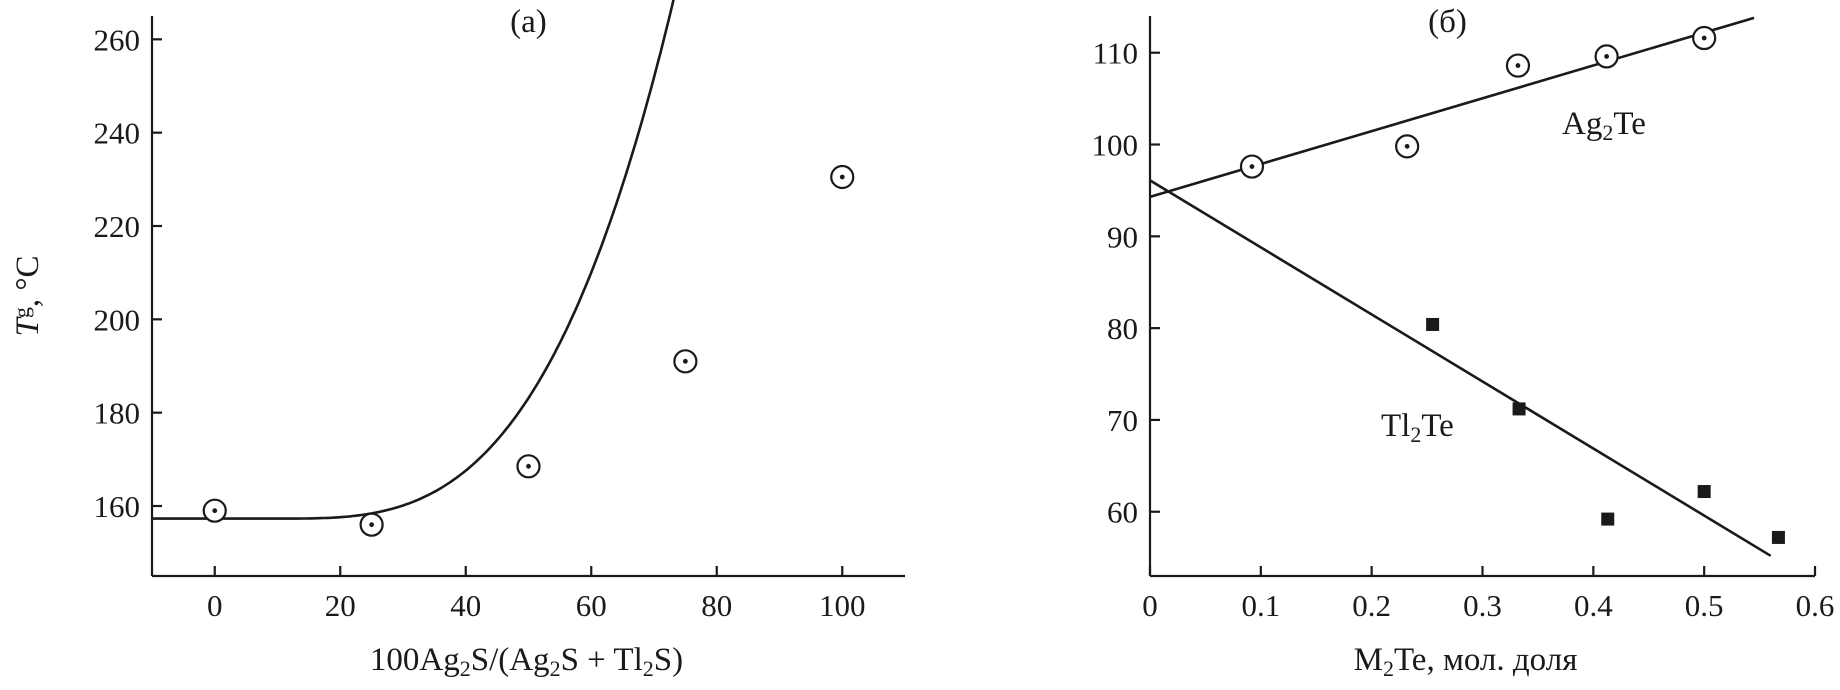  Describe the element at coordinates (1815, 605) in the screenshot. I see `x-tick-label: 0.6` at that location.